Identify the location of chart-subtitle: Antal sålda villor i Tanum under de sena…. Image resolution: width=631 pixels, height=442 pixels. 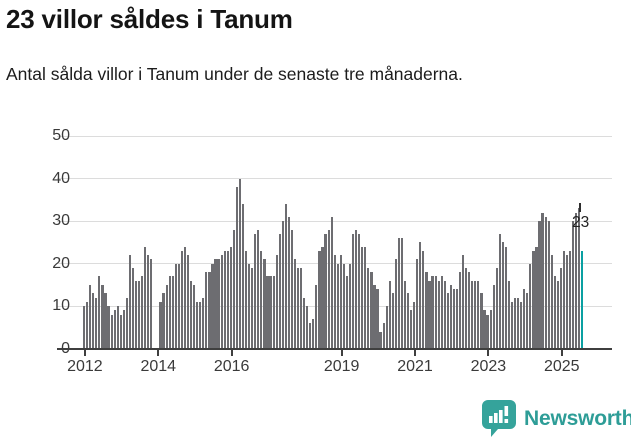
(234, 74).